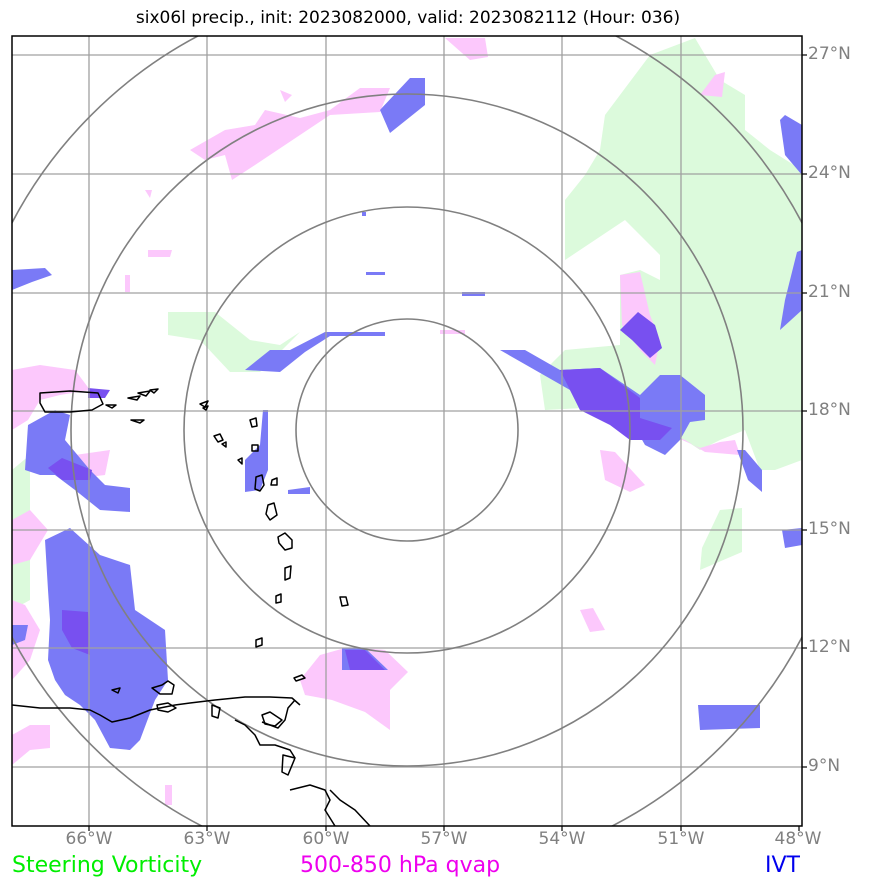 This screenshot has width=869, height=891. What do you see at coordinates (444, 839) in the screenshot?
I see `lon-label-57w: 57°W` at bounding box center [444, 839].